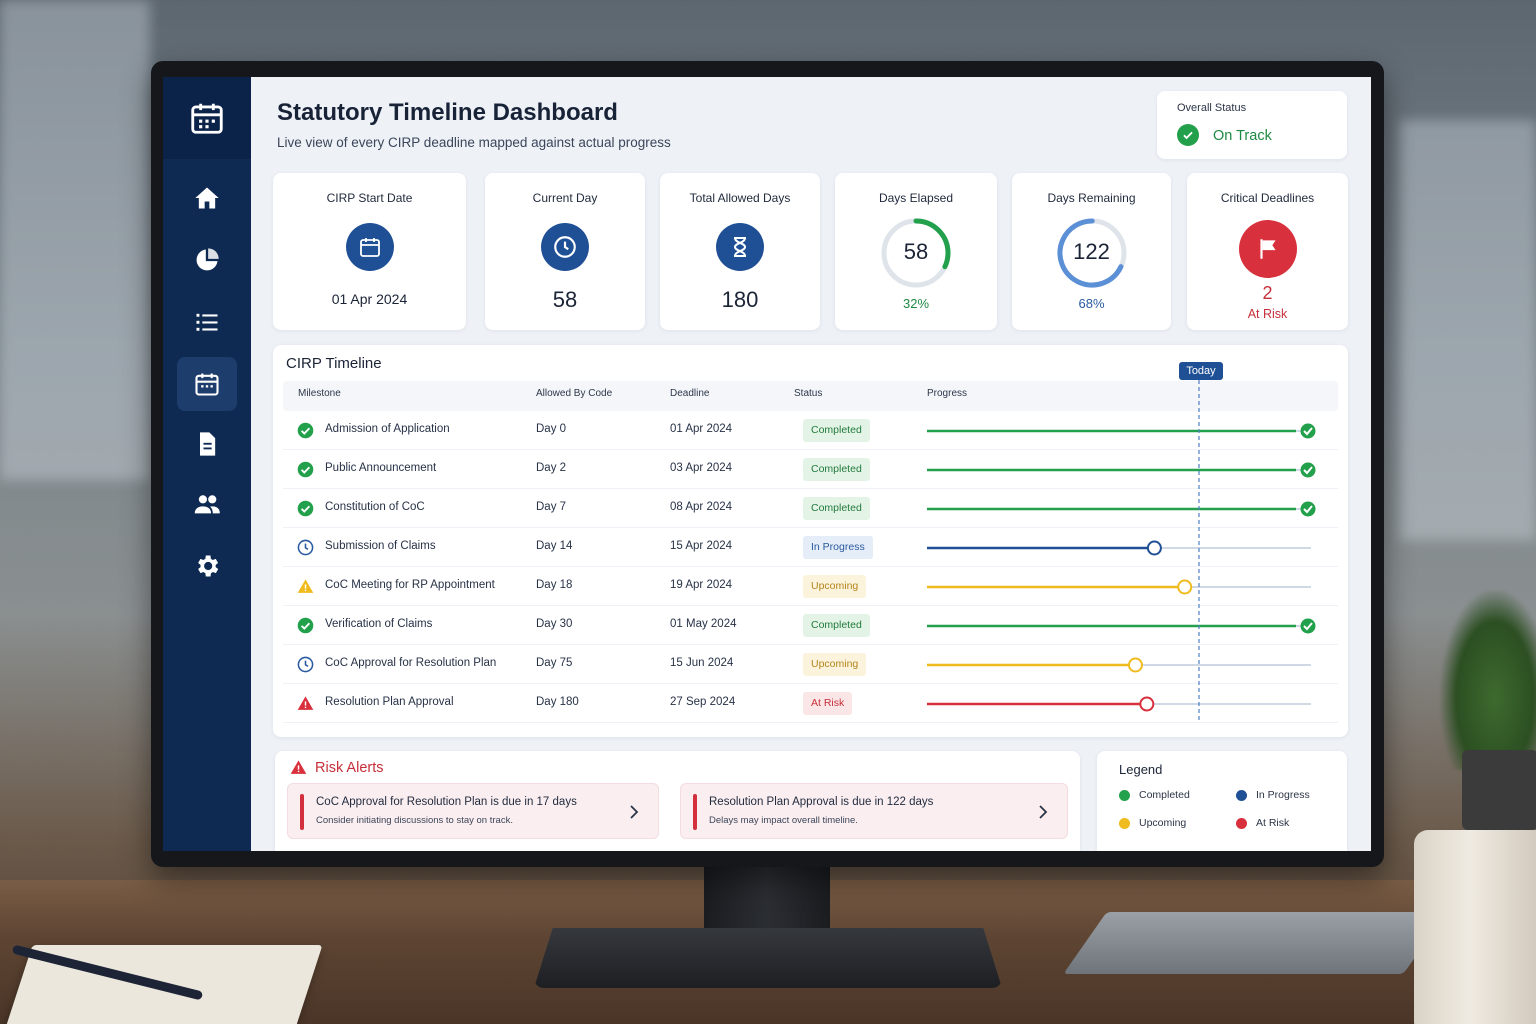 The image size is (1536, 1024). Describe the element at coordinates (1267, 314) in the screenshot. I see `kpi-sub: At Risk` at that location.